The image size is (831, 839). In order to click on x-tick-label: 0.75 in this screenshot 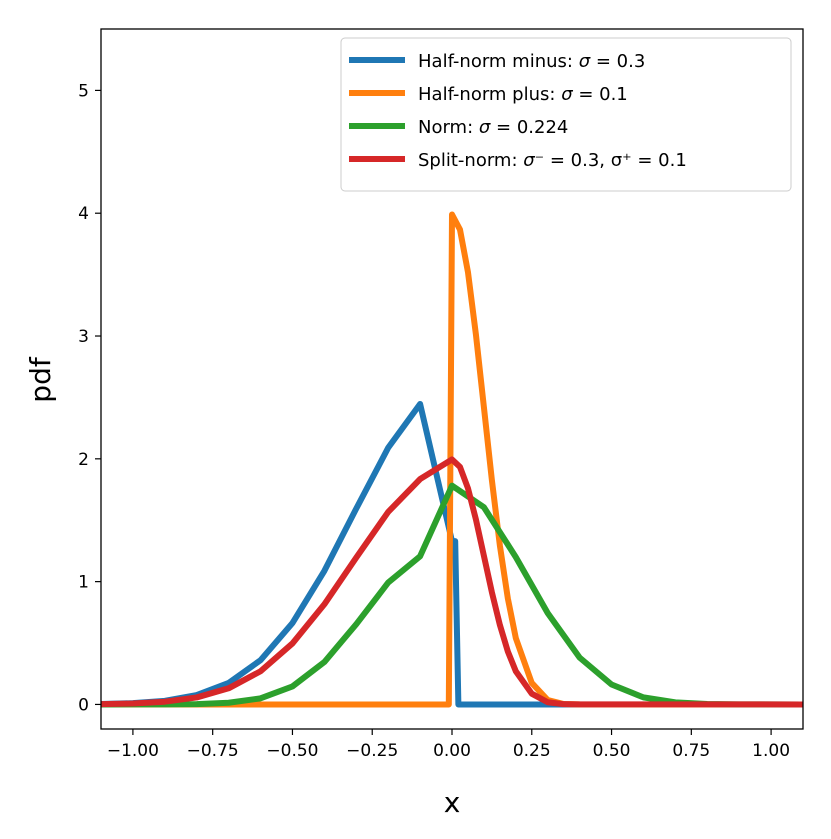, I will do `click(691, 751)`.